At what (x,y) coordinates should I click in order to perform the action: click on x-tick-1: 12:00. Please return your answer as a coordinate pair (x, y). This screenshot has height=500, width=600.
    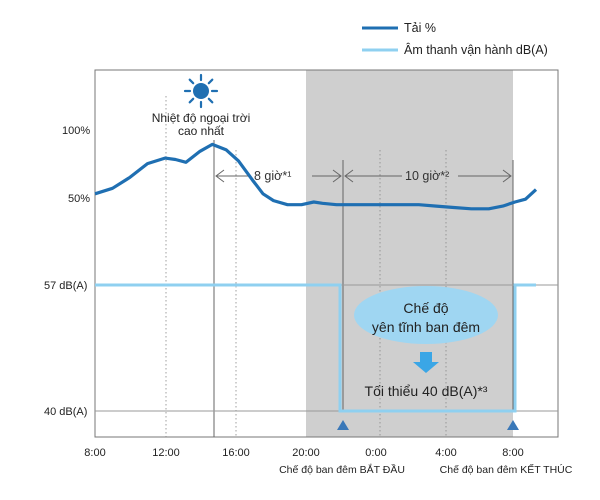
    Looking at the image, I should click on (166, 453).